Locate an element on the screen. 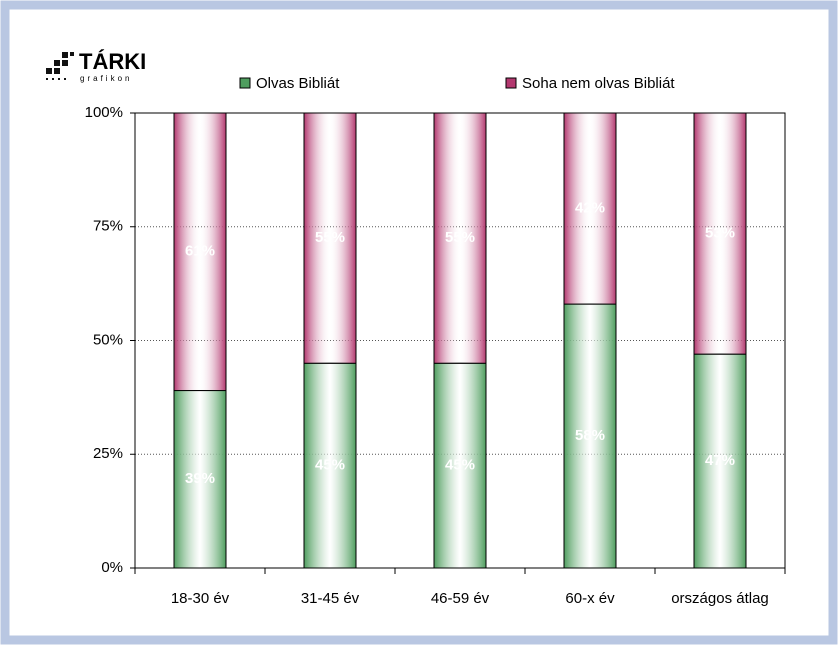 This screenshot has height=645, width=838. y-tick-label: 0% is located at coordinates (112, 567).